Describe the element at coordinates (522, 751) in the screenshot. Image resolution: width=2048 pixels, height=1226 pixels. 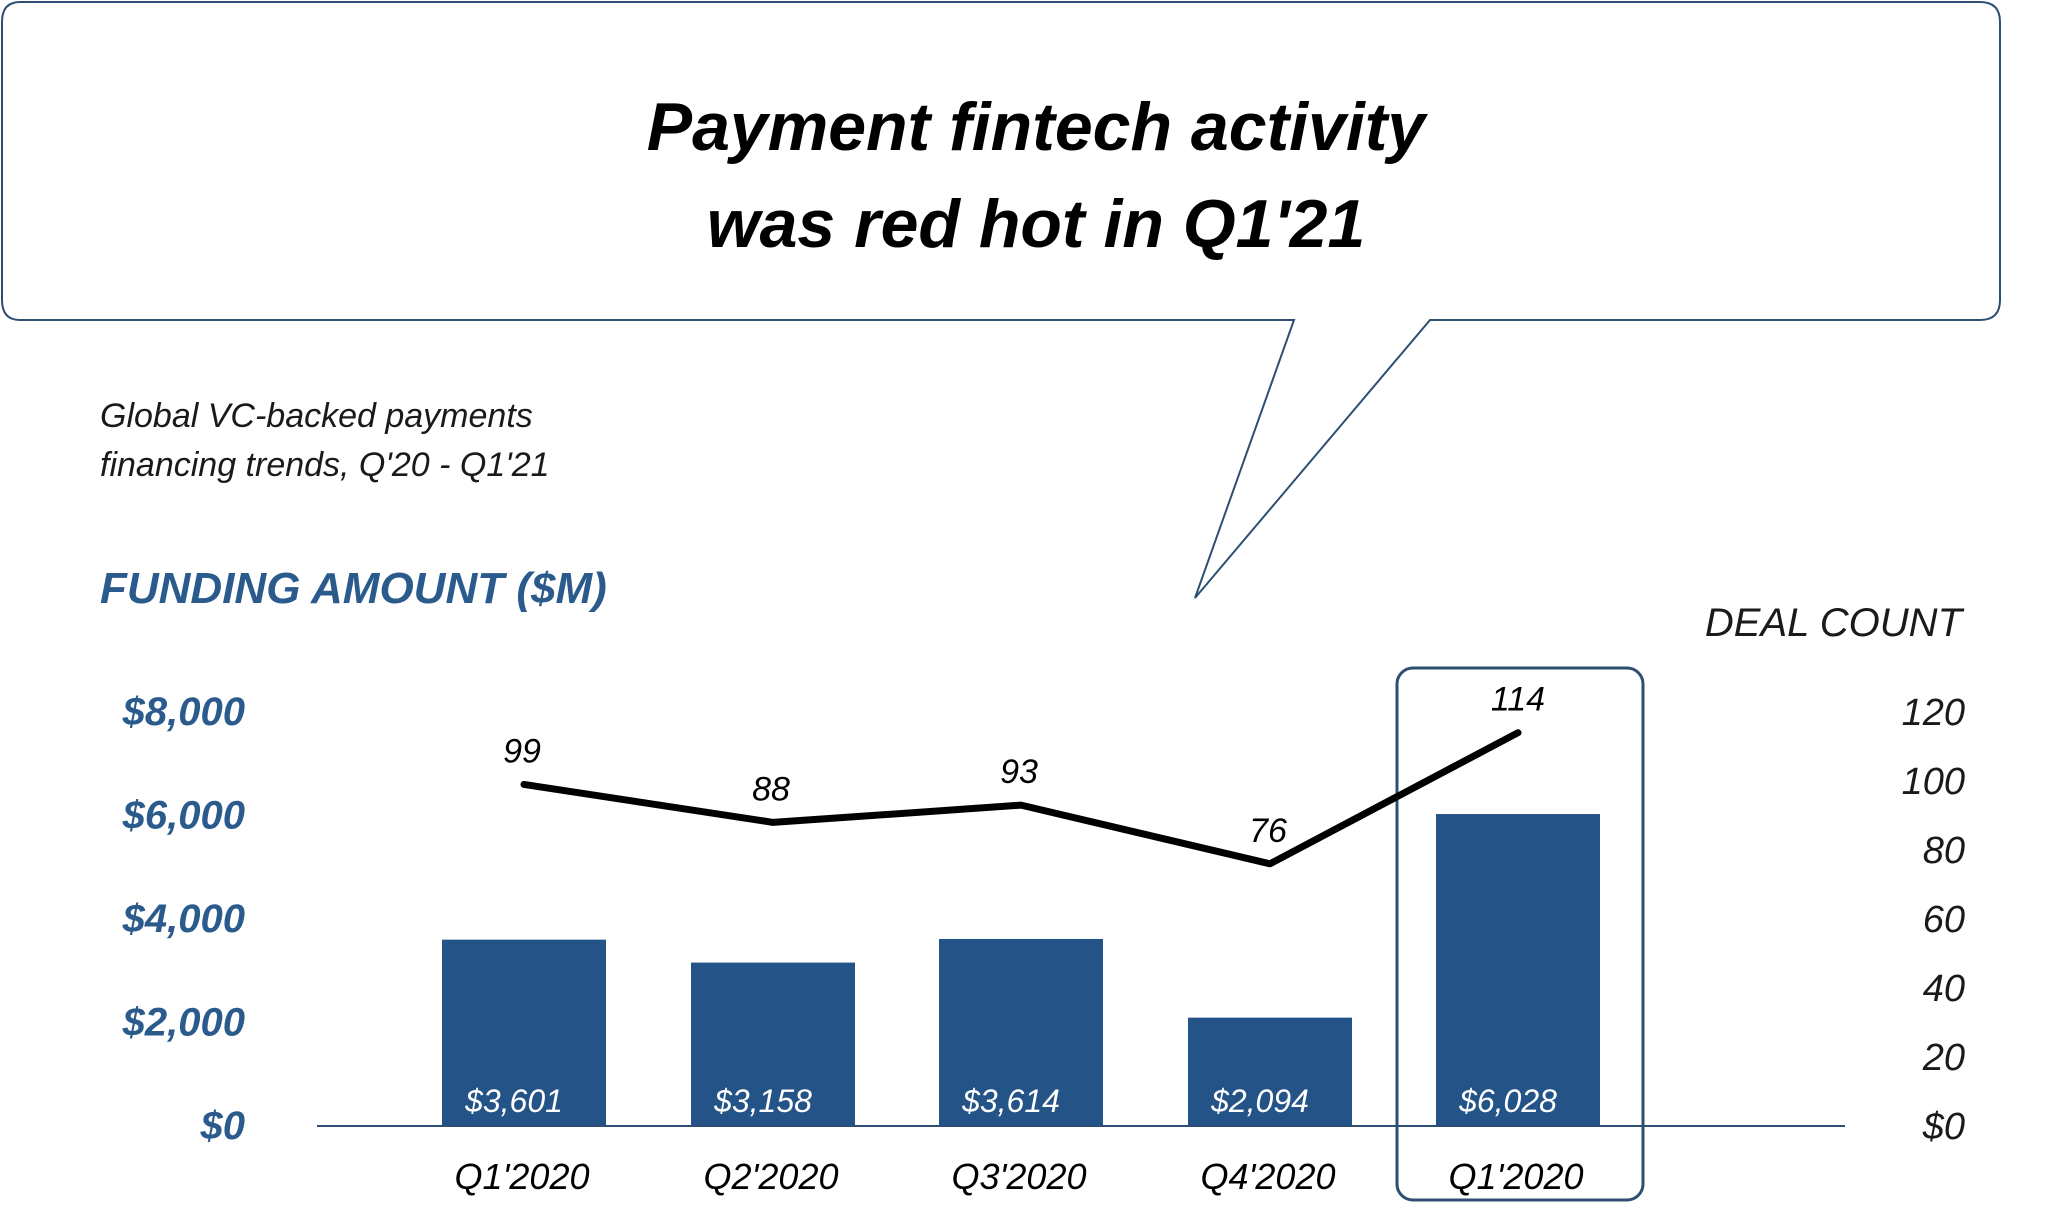
I see `deal-count-label: 99` at that location.